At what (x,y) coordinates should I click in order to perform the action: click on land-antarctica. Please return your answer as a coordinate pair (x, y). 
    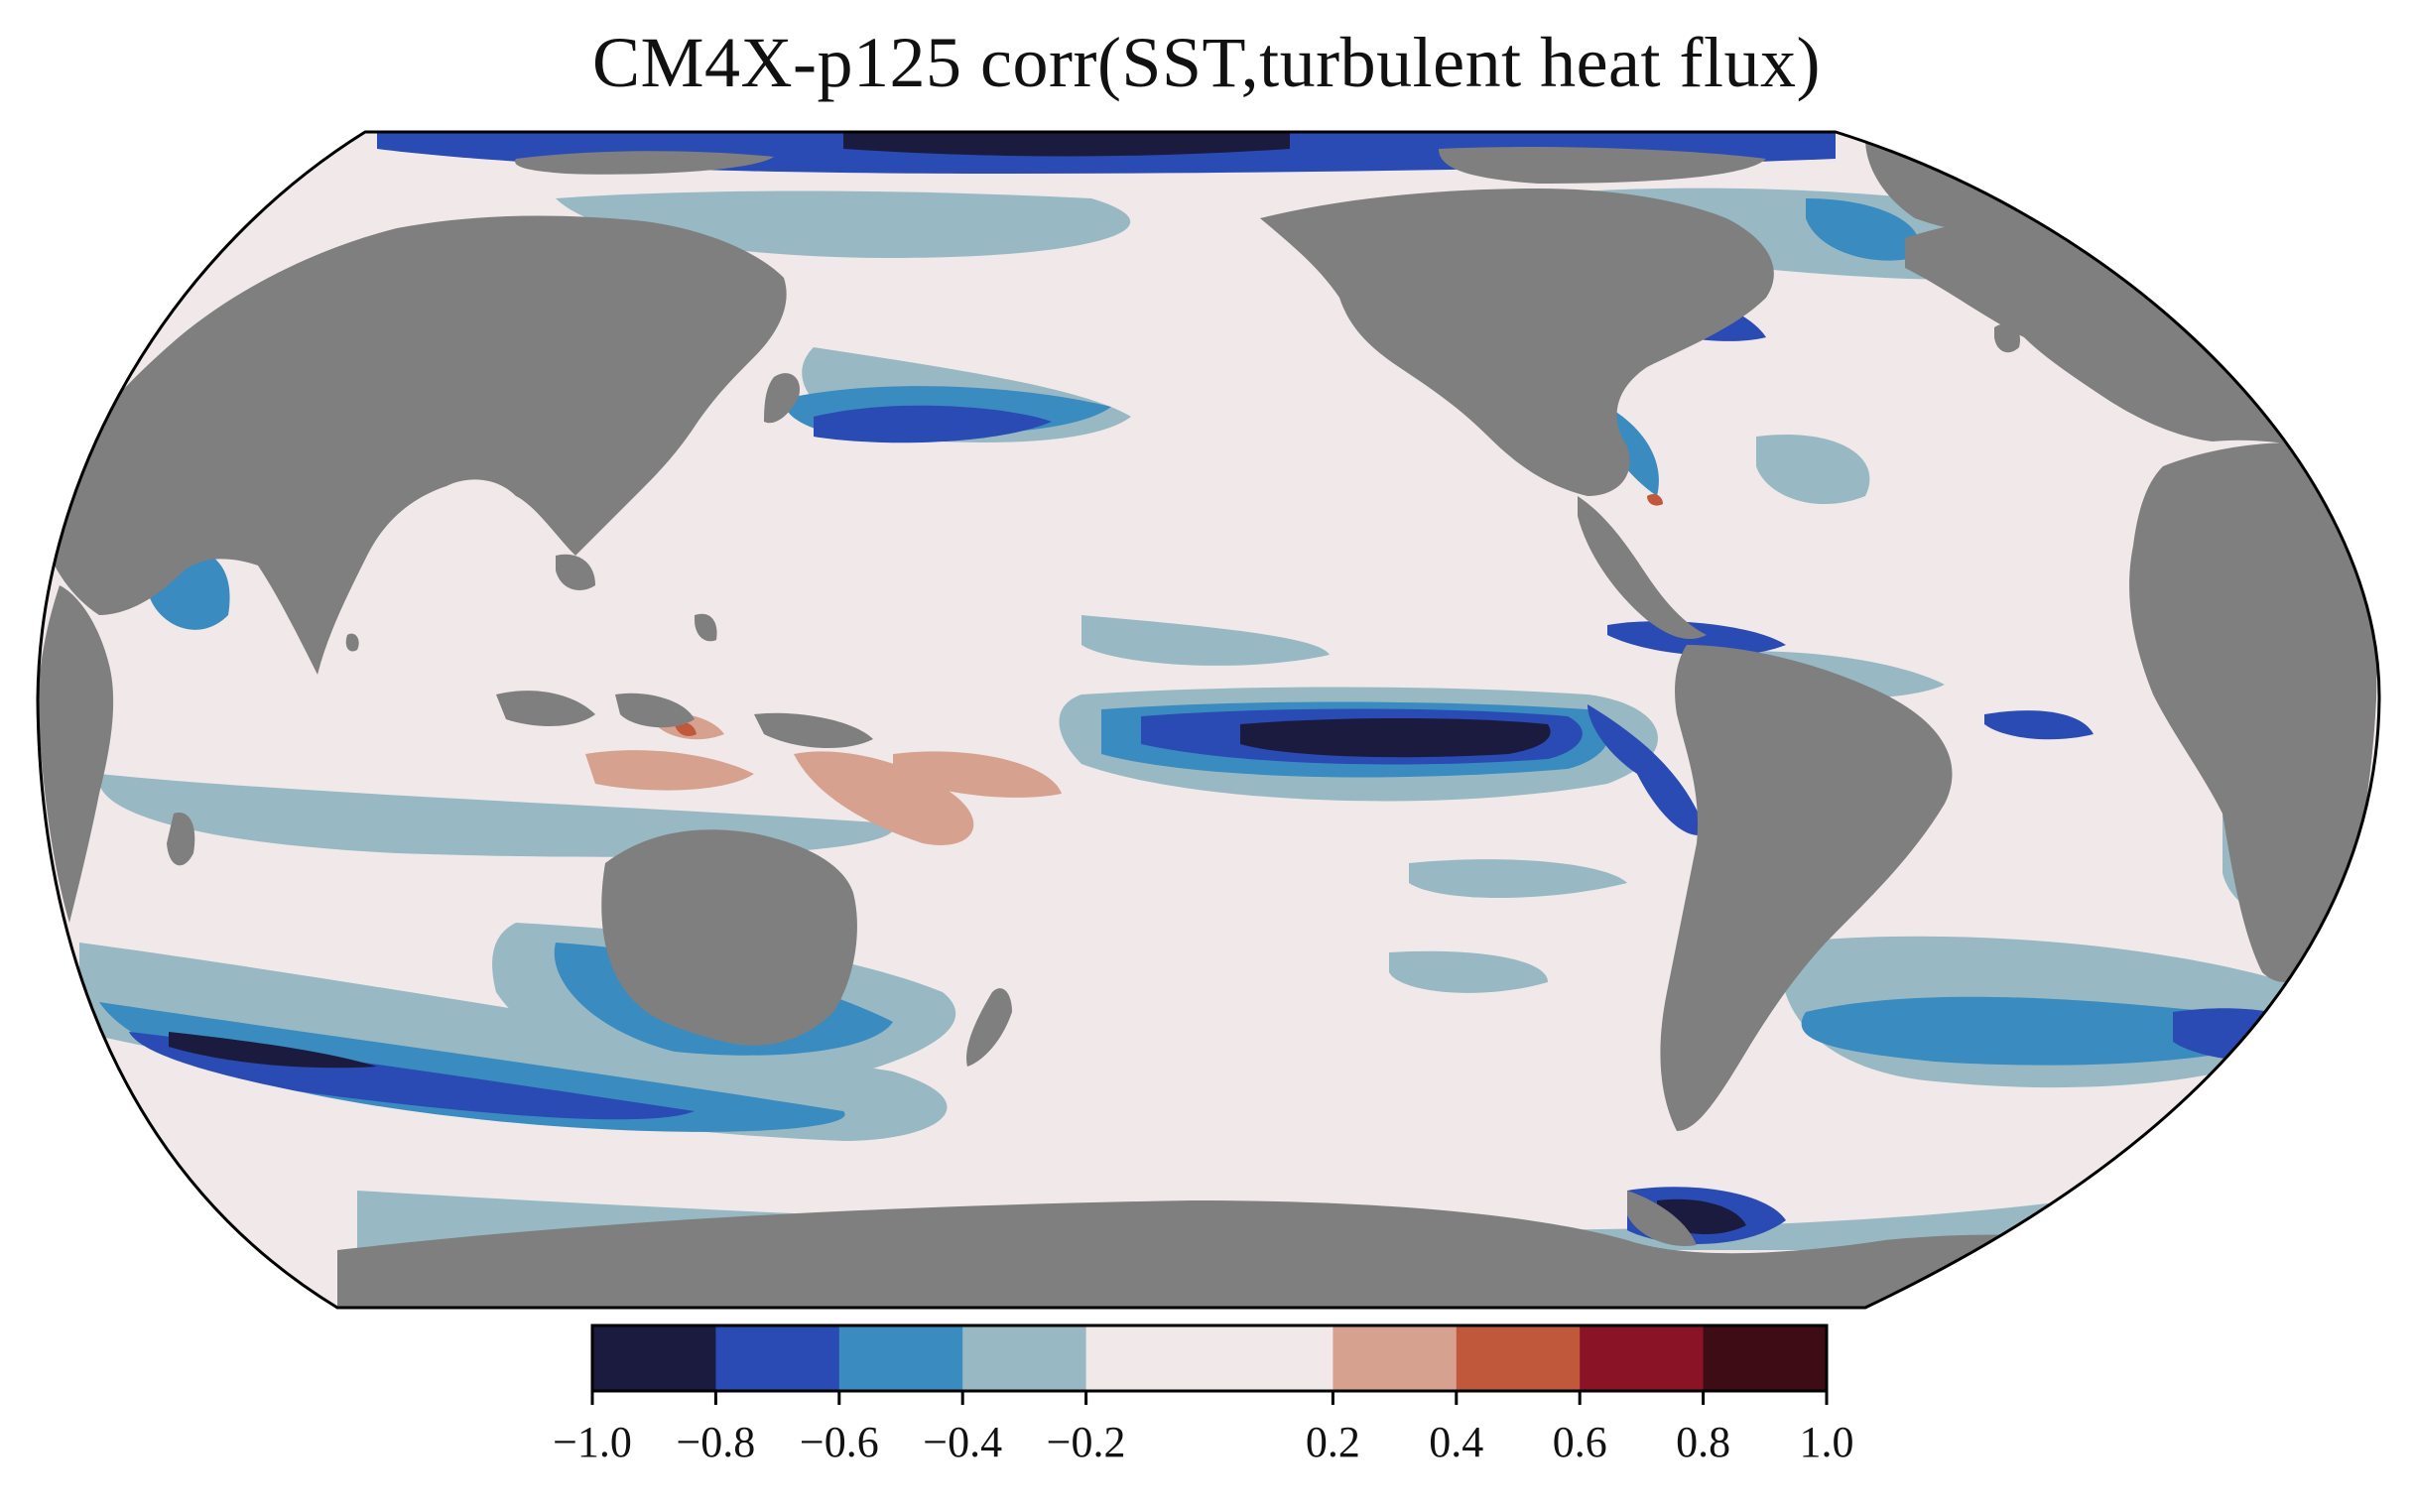
    Looking at the image, I should click on (1250, 1254).